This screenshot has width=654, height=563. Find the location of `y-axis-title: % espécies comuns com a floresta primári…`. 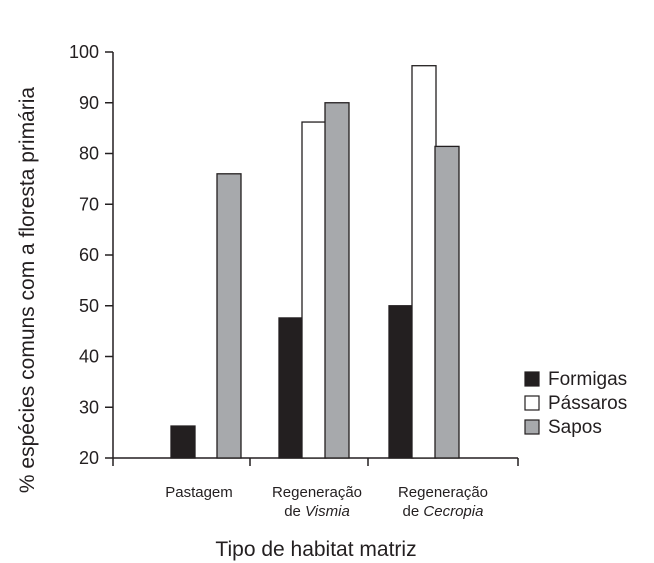

y-axis-title: % espécies comuns com a floresta primári… is located at coordinates (27, 290).